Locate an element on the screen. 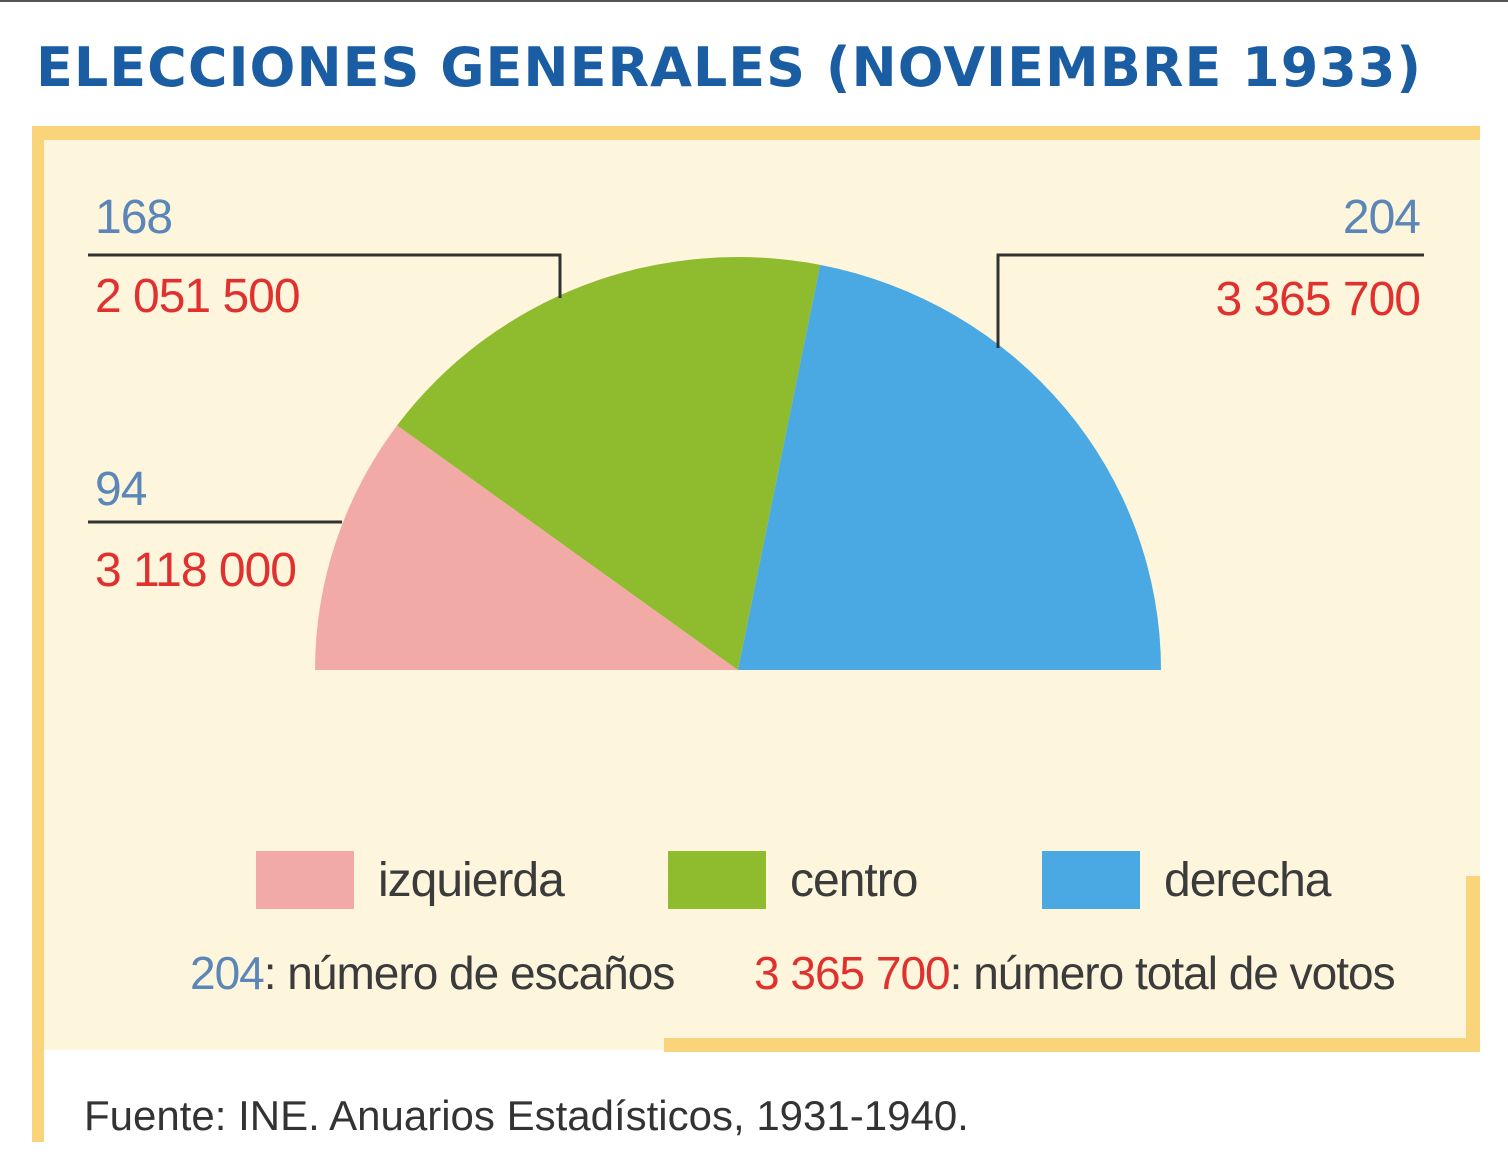 Image resolution: width=1508 pixels, height=1170 pixels. legend: izquierda centro derecha is located at coordinates (754, 880).